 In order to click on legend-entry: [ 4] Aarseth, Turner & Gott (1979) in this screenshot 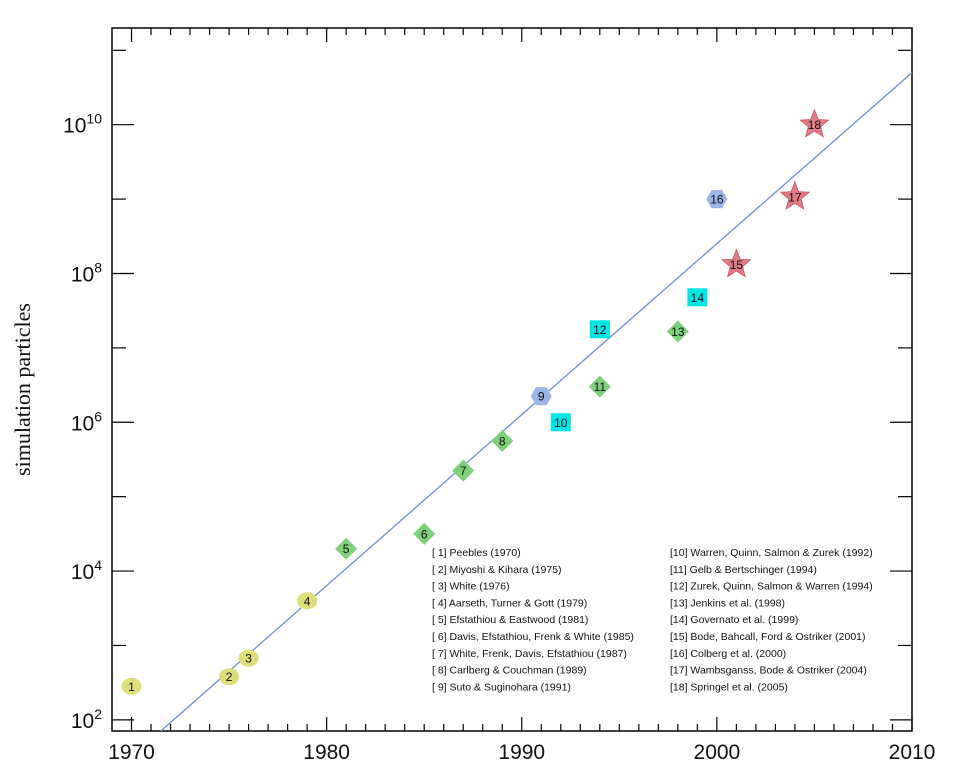, I will do `click(509, 603)`.